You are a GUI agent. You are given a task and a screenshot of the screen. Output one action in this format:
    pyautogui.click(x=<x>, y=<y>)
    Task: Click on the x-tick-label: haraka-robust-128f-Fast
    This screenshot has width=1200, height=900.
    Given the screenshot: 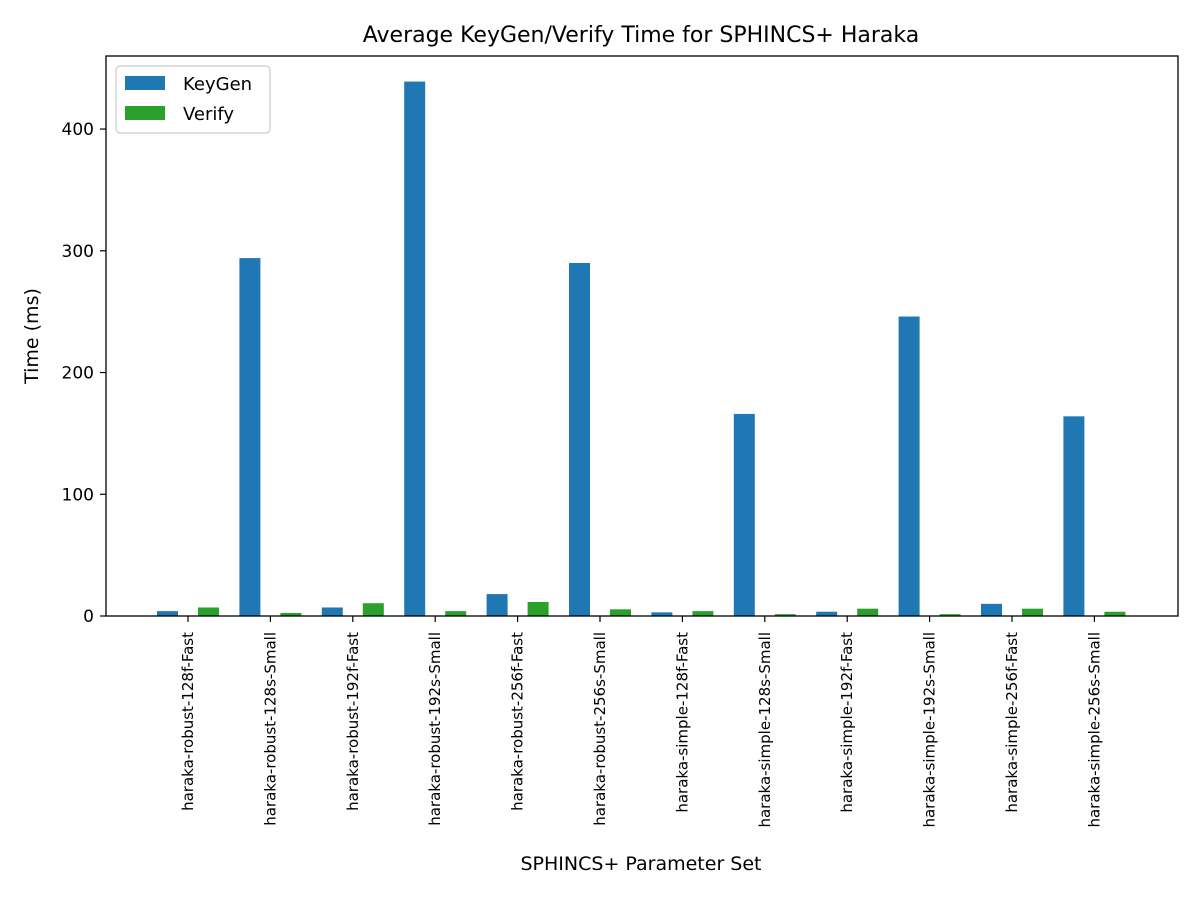 What is the action you would take?
    pyautogui.click(x=188, y=721)
    